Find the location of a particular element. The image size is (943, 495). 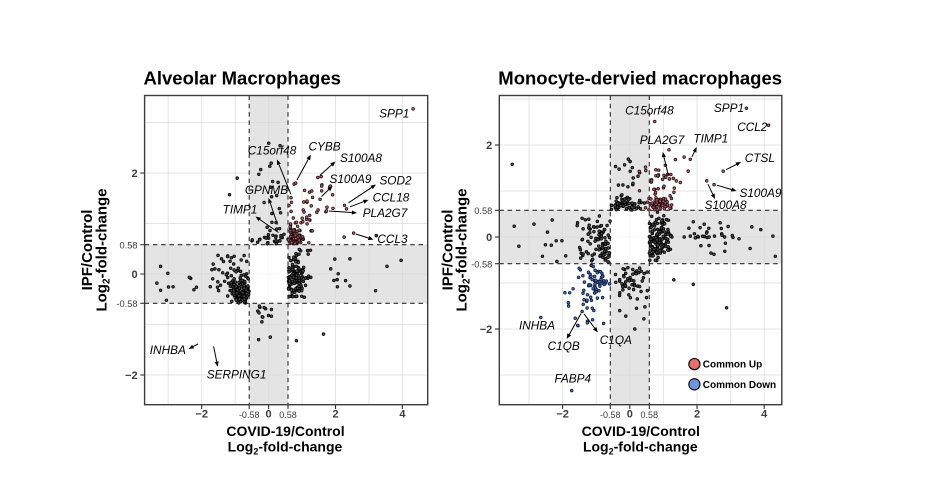

svg-text: Alveolar Macrophages is located at coordinates (242, 78).